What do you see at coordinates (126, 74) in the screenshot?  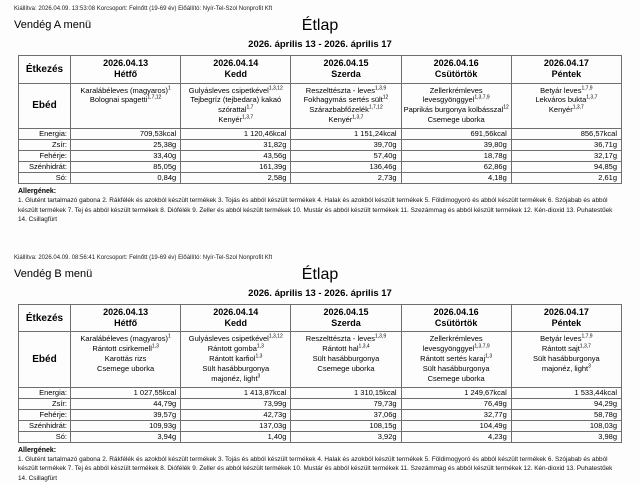 I see `day-name: Hétfő` at bounding box center [126, 74].